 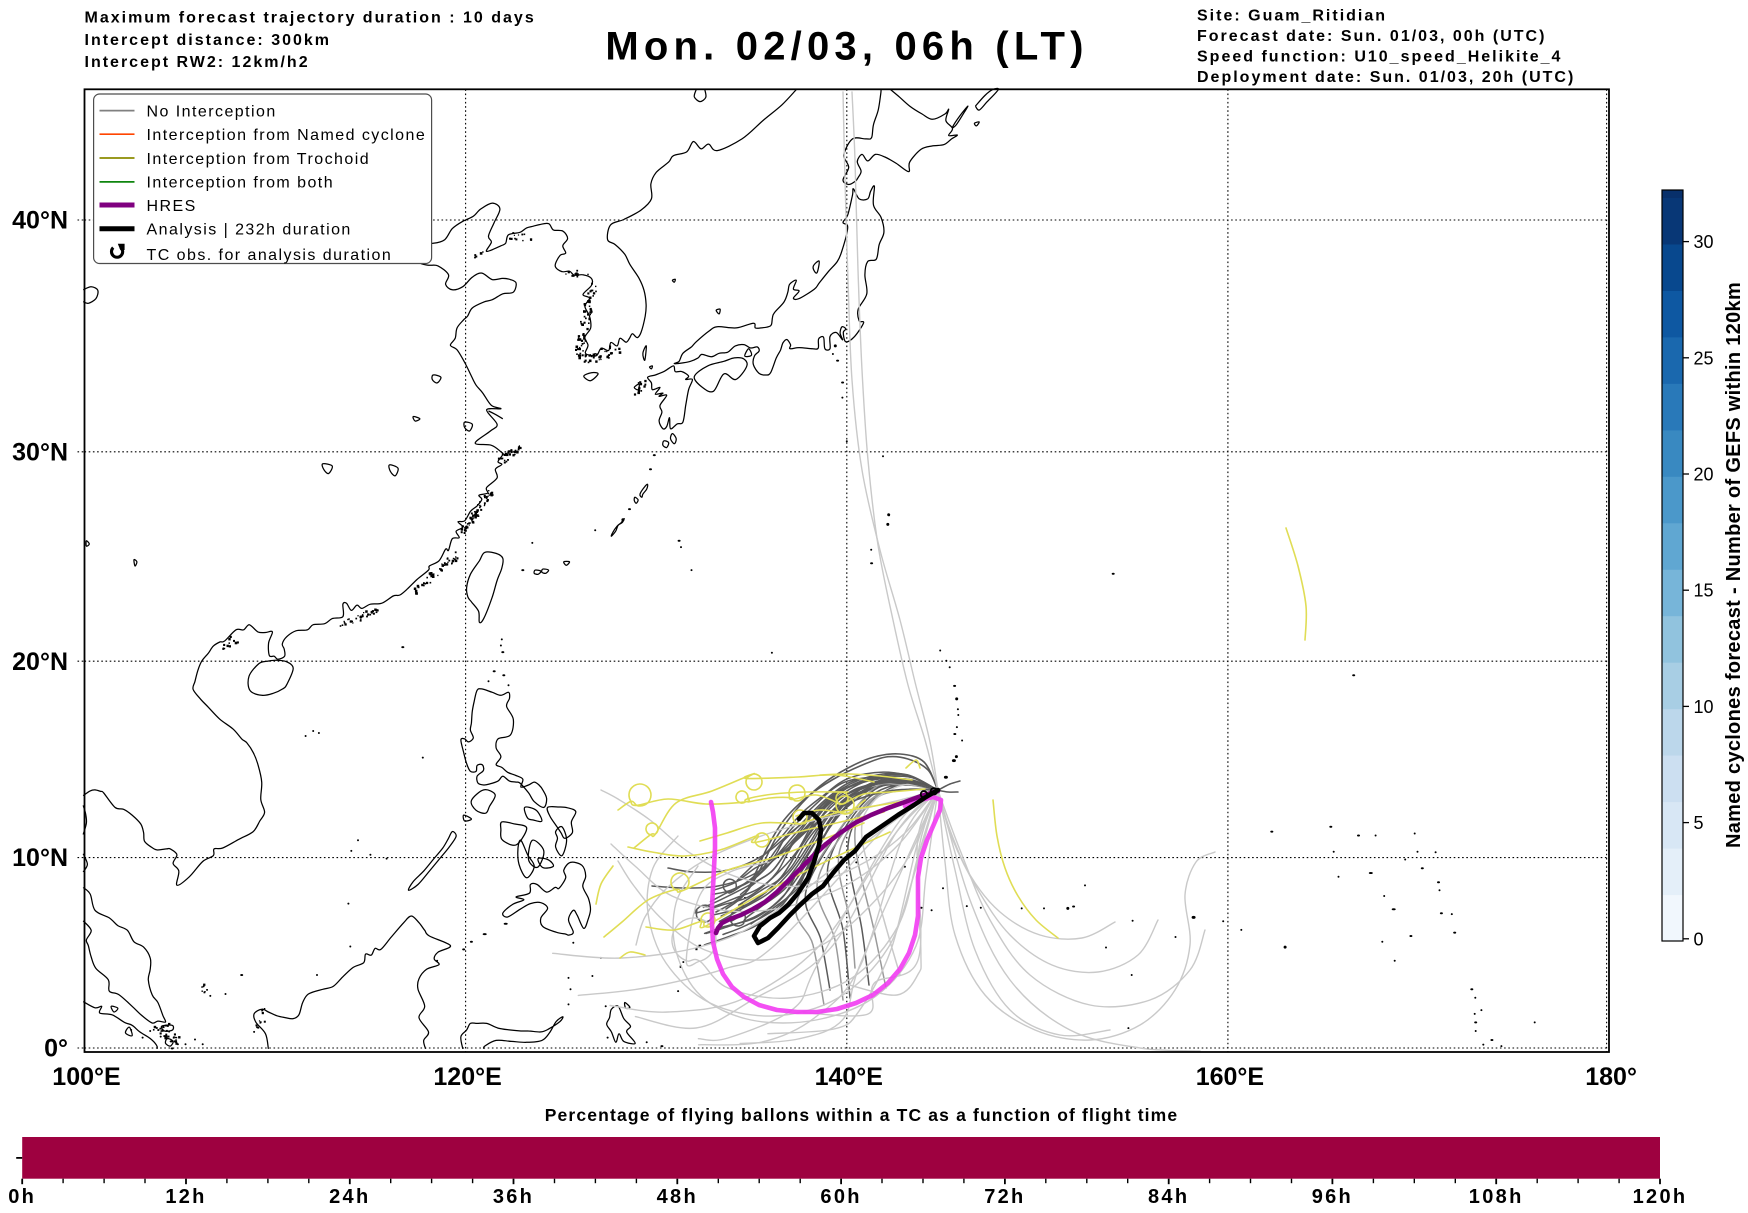 What do you see at coordinates (56, 1049) in the screenshot?
I see `svg-text: 0°` at bounding box center [56, 1049].